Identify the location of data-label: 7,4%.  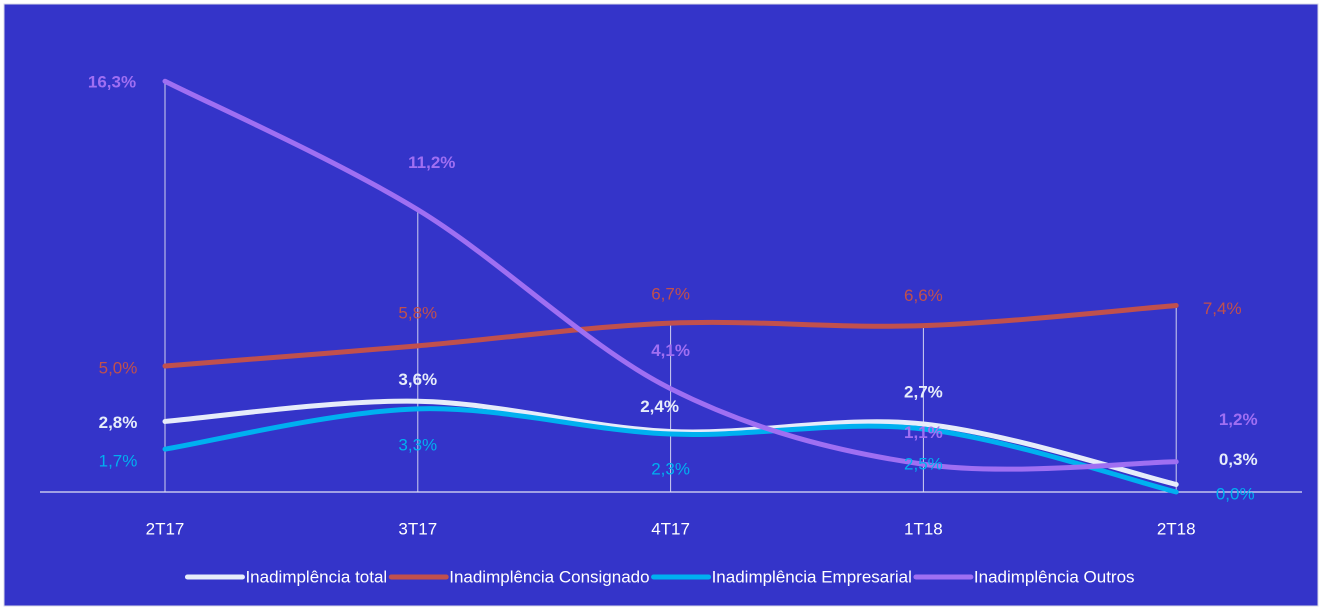
(1222, 308).